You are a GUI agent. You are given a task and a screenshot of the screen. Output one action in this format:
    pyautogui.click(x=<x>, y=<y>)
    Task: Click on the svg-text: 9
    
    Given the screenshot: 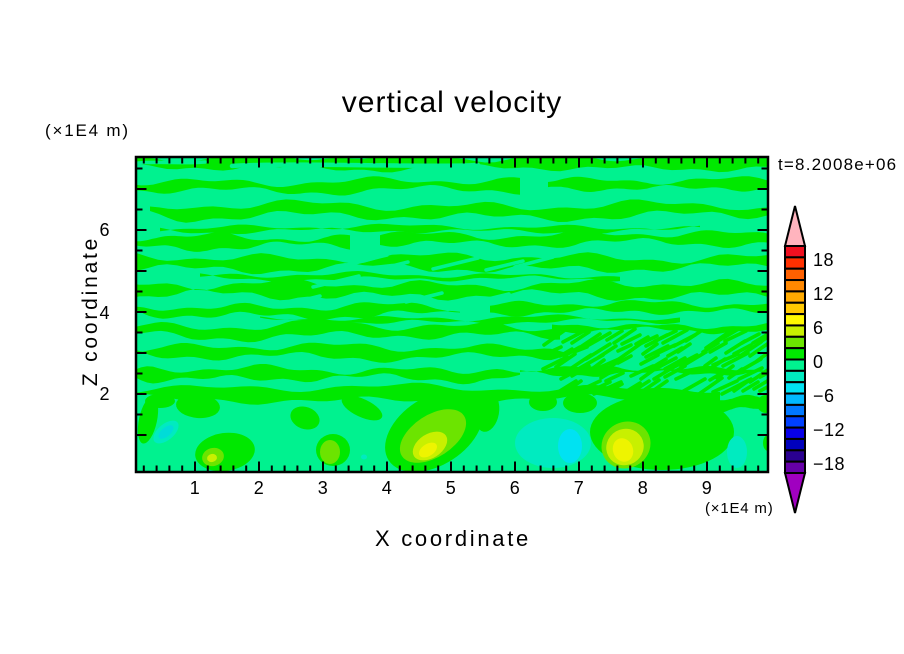 What is the action you would take?
    pyautogui.click(x=707, y=488)
    